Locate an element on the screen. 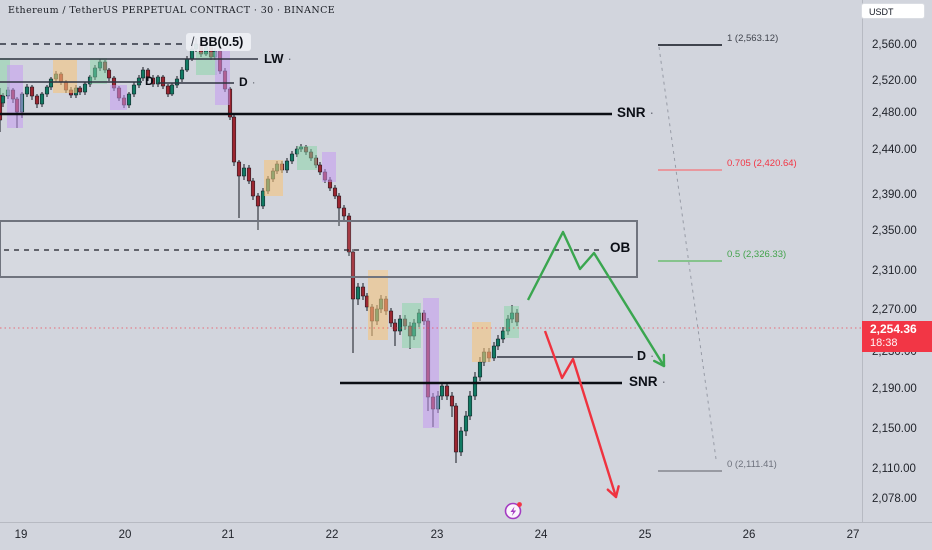  time-axis-label: 19 is located at coordinates (21, 535).